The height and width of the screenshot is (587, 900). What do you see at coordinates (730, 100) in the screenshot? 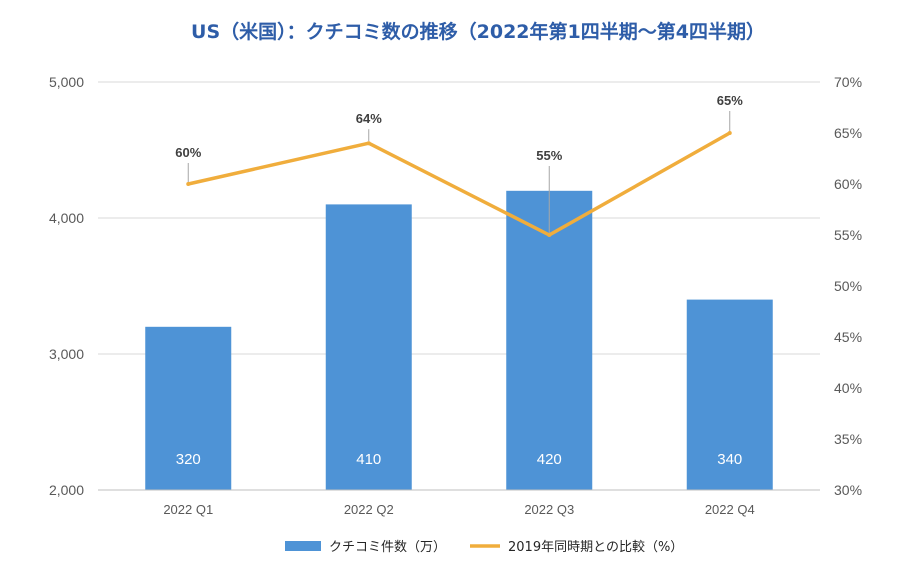
I see `line-data-label: 65%` at bounding box center [730, 100].